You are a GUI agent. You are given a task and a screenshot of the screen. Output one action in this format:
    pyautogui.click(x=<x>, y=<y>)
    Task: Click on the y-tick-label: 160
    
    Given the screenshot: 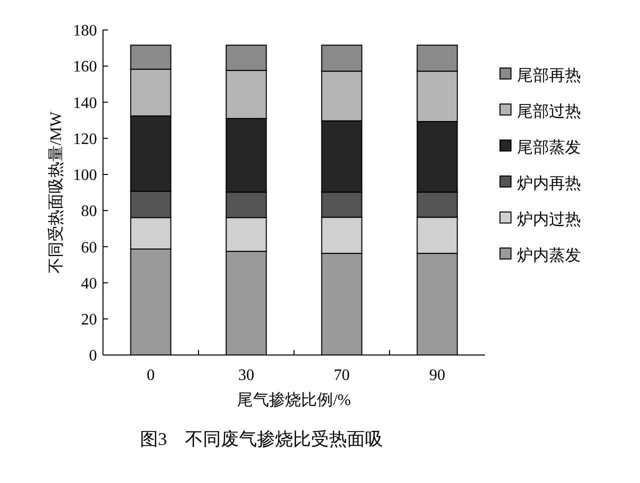 What is the action you would take?
    pyautogui.click(x=85, y=67)
    